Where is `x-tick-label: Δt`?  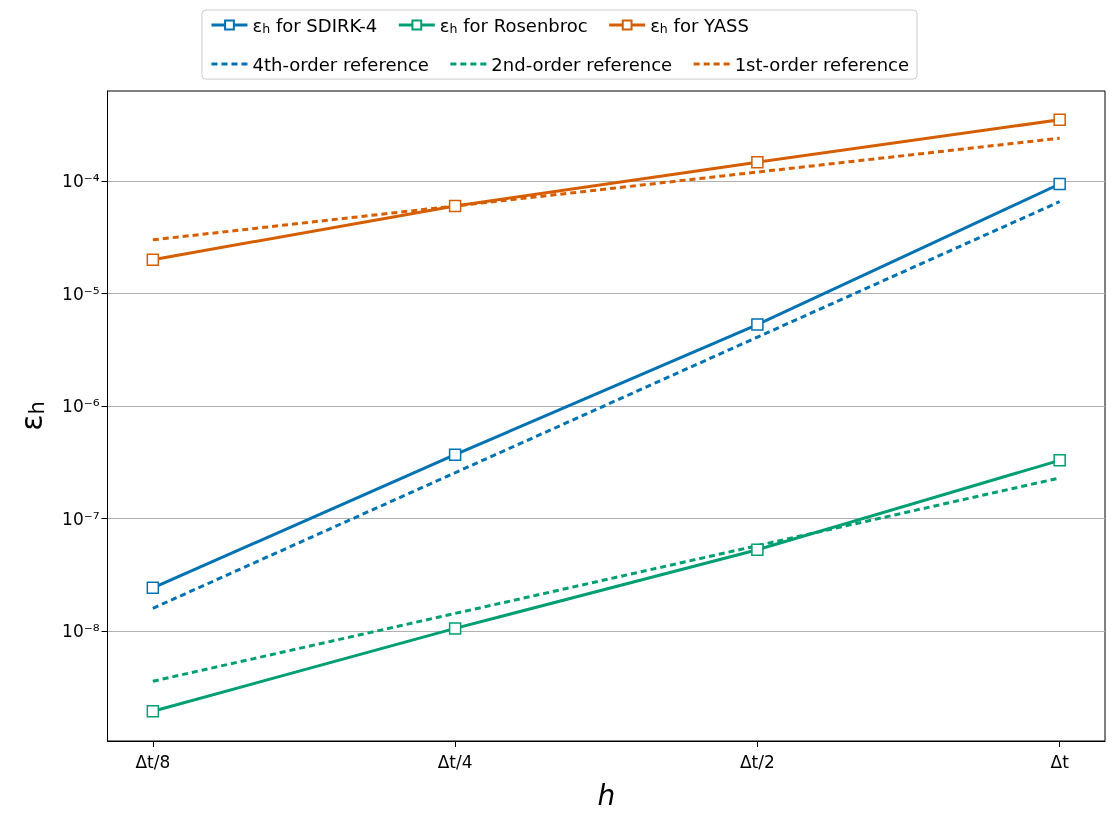 x-tick-label: Δt is located at coordinates (1060, 761).